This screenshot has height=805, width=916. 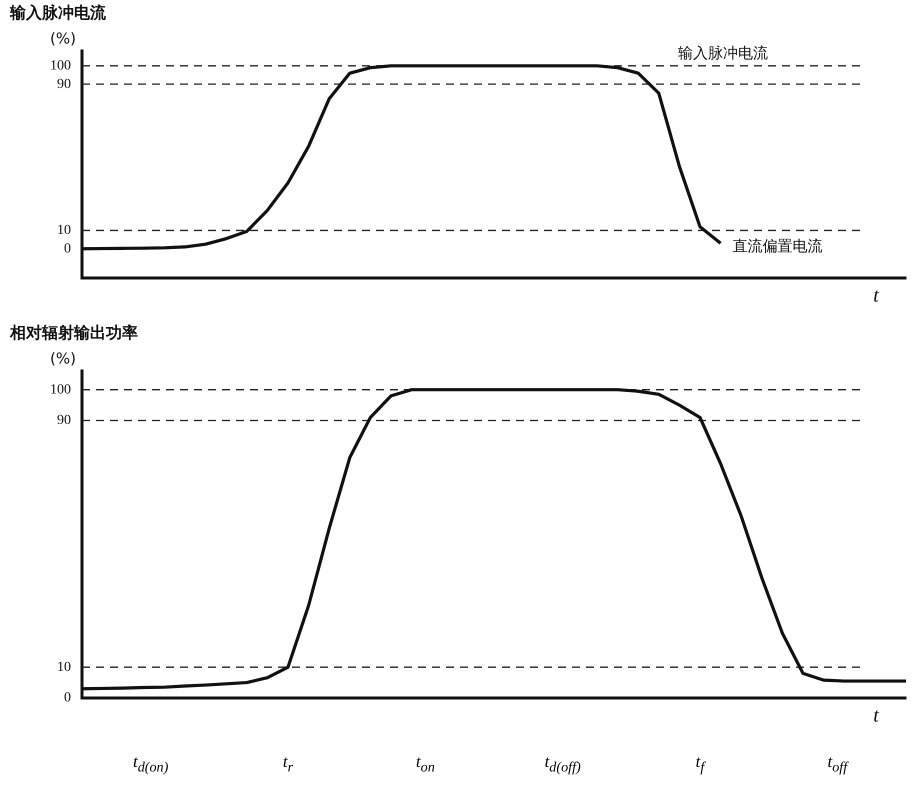 What do you see at coordinates (700, 764) in the screenshot?
I see `text: t$_{f}$` at bounding box center [700, 764].